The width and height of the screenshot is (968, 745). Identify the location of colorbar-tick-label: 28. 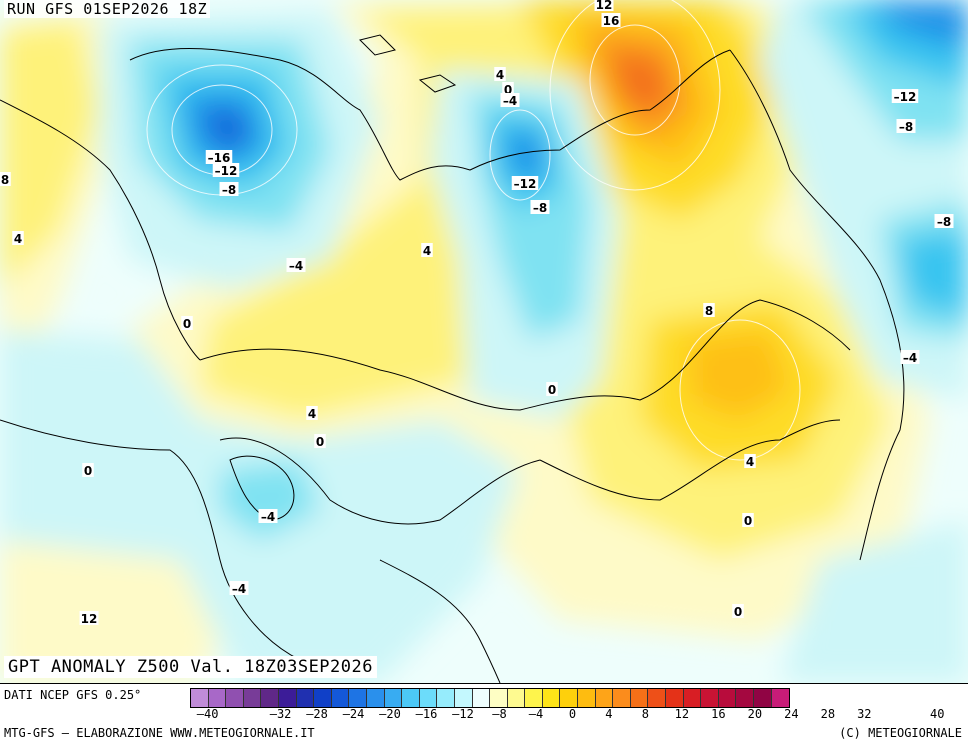
(828, 714).